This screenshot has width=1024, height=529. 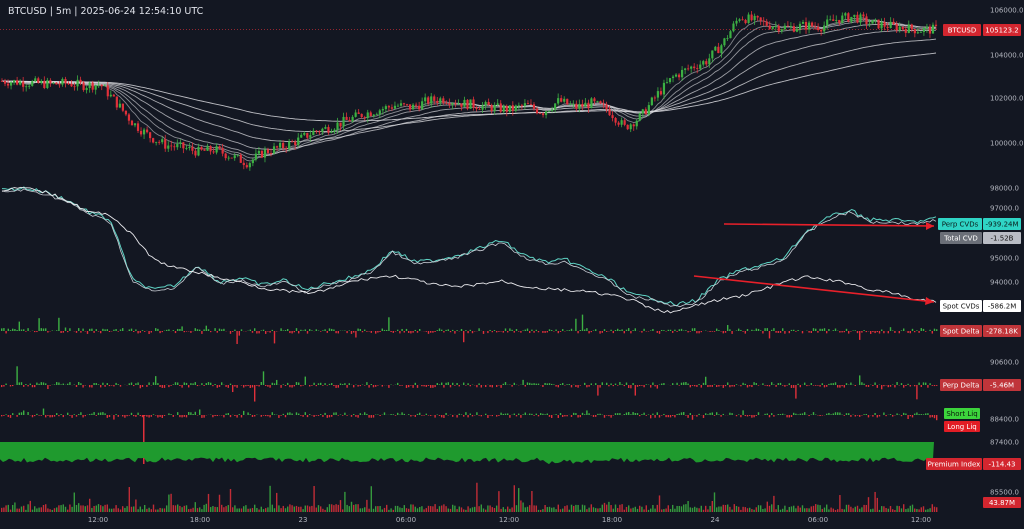 What do you see at coordinates (1006, 56) in the screenshot?
I see `y-tick-label: 104000.0` at bounding box center [1006, 56].